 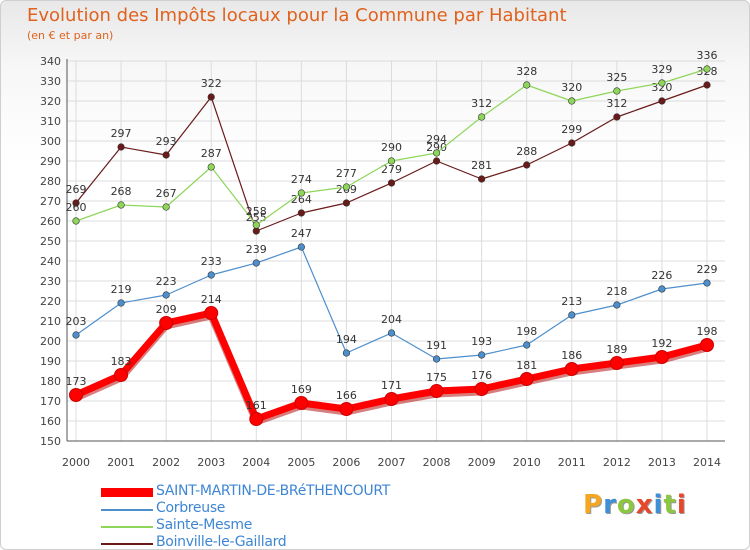 I want to click on data-label: 269, so click(x=76, y=189).